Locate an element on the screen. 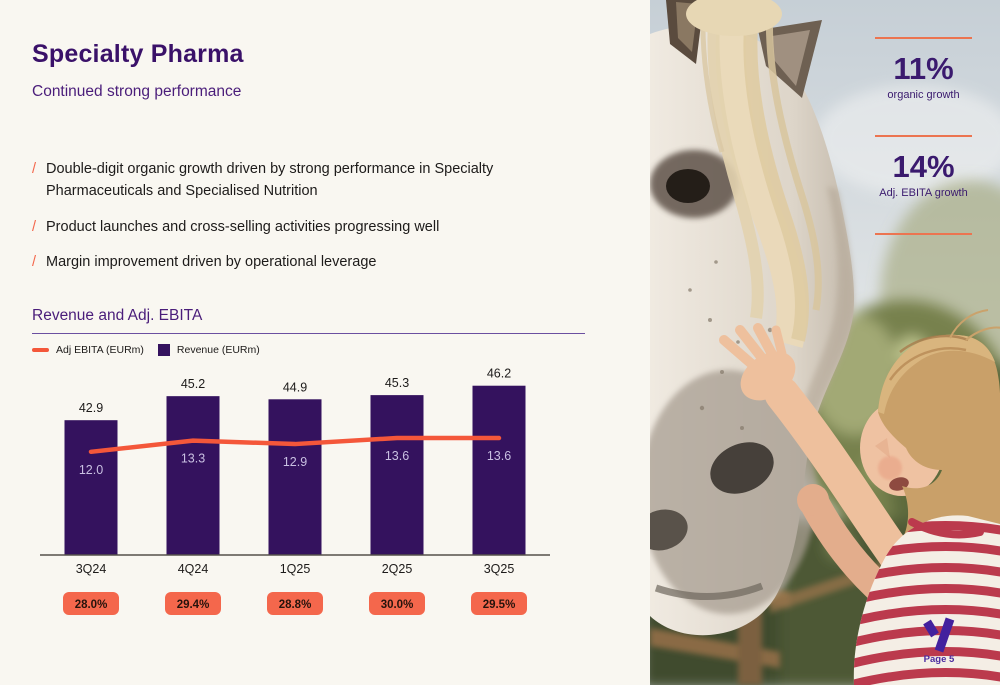 This screenshot has width=1000, height=685. revenue-value-label: 45.3 is located at coordinates (397, 383).